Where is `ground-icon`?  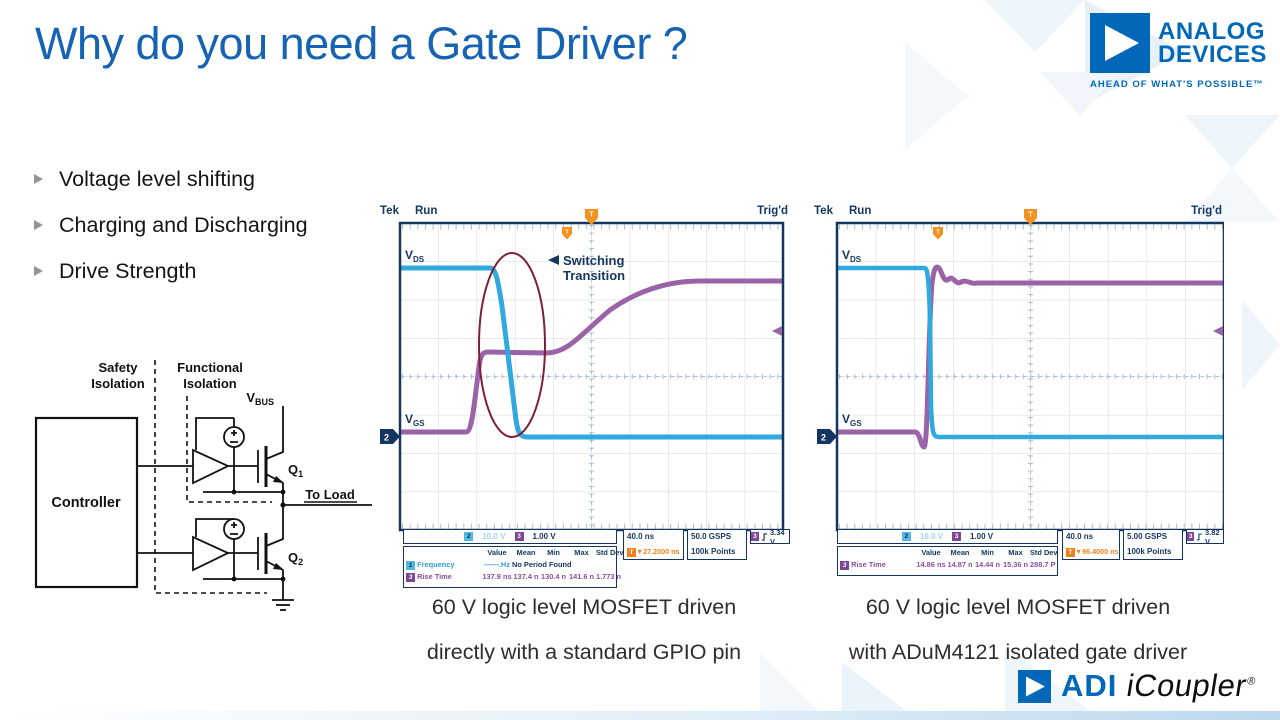
ground-icon is located at coordinates (283, 605).